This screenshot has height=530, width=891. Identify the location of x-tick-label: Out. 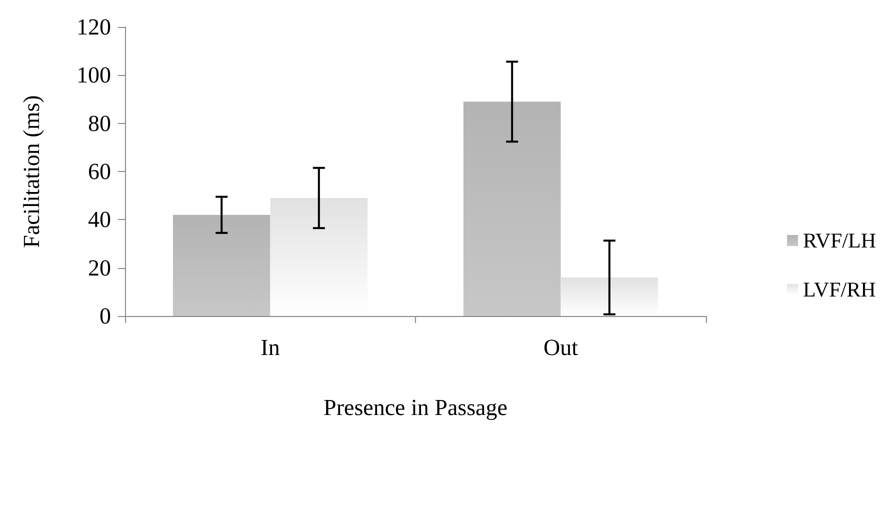
(561, 347).